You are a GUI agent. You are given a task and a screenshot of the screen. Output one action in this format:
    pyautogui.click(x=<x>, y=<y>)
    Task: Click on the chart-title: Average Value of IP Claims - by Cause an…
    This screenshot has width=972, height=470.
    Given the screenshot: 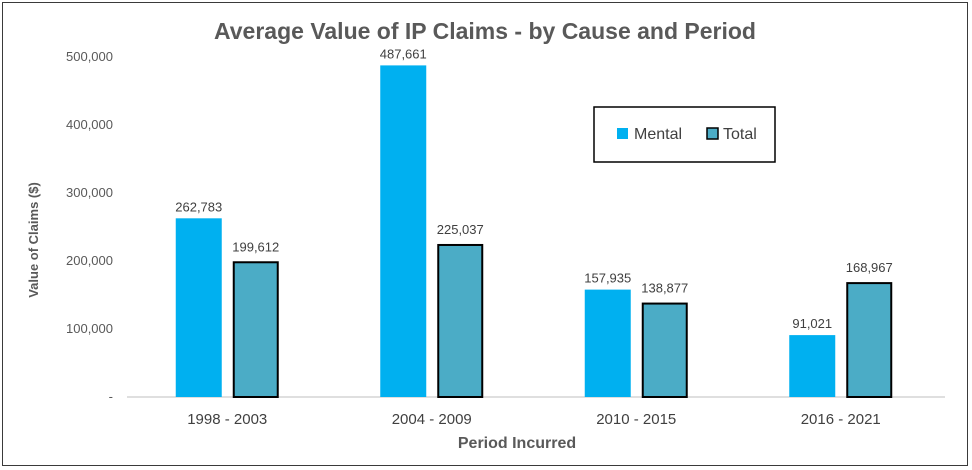 What is the action you would take?
    pyautogui.click(x=485, y=31)
    